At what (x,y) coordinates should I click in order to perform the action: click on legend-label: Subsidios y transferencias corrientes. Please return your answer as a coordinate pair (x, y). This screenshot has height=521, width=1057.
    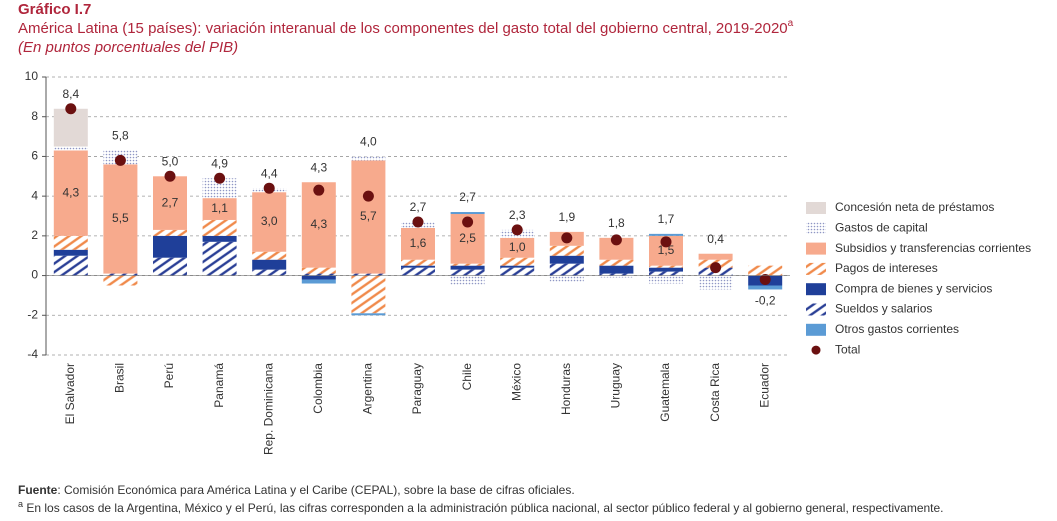
    Looking at the image, I should click on (933, 248).